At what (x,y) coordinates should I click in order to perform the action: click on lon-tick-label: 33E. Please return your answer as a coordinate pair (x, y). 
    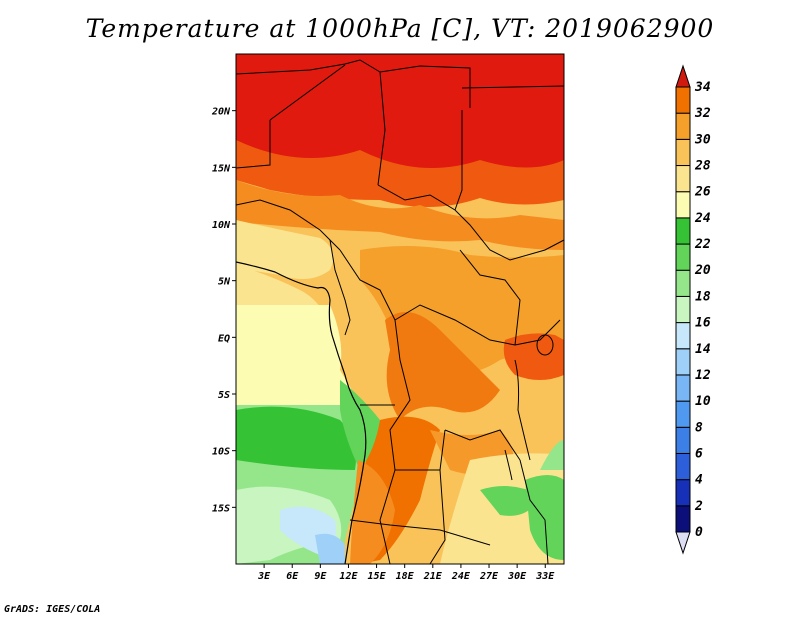
    Looking at the image, I should click on (545, 576).